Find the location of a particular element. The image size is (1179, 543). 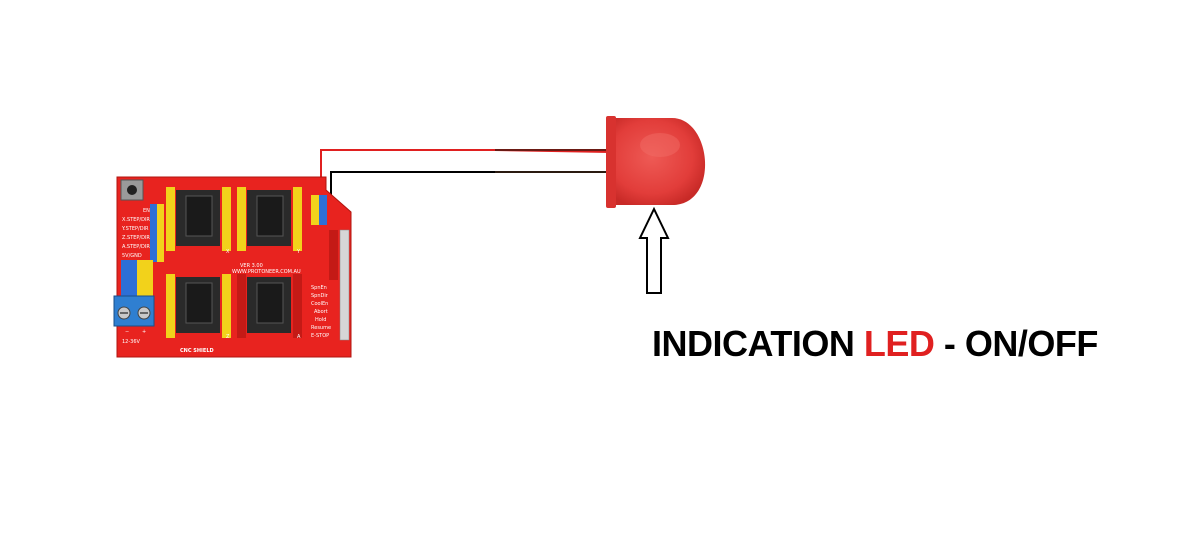

label-resume: Resume is located at coordinates (321, 328).